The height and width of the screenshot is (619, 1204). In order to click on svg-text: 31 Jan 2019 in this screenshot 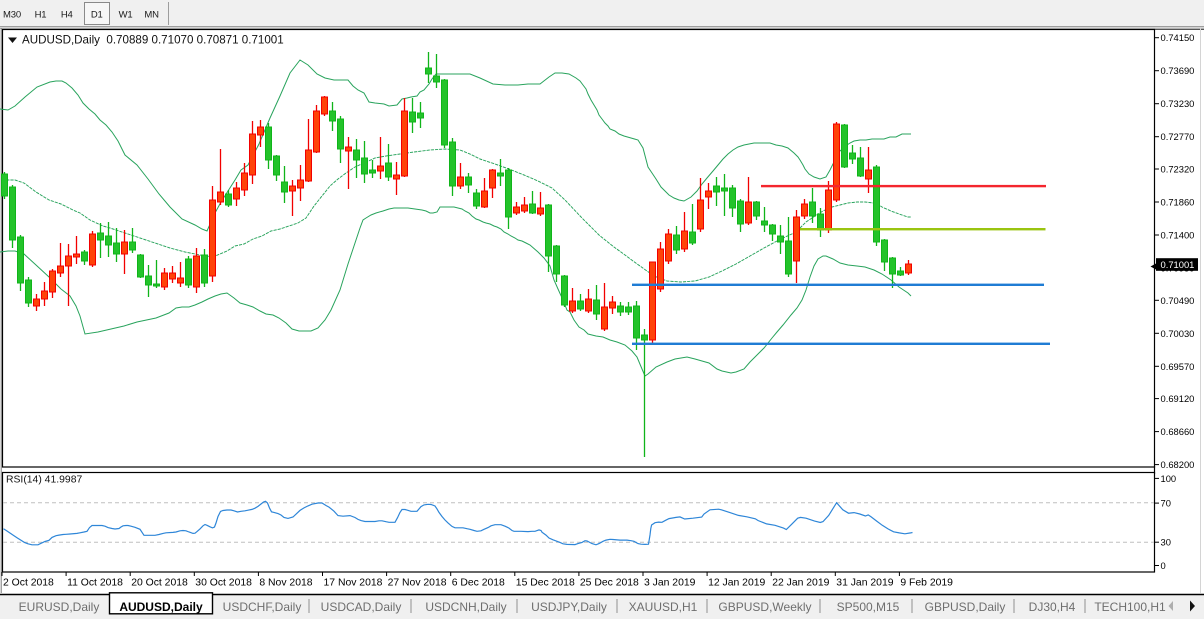, I will do `click(864, 582)`.